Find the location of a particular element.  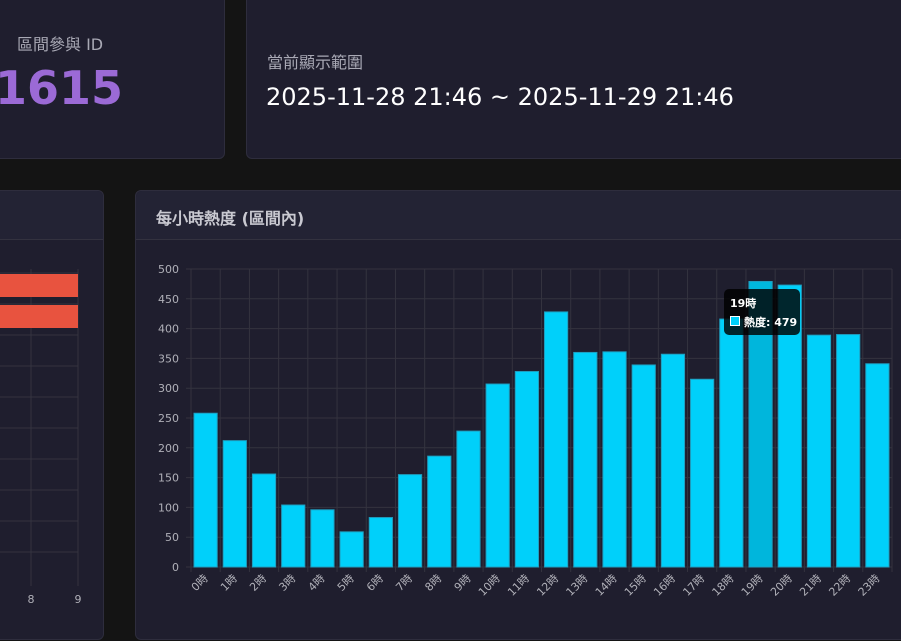

participant-id-value: 1615 is located at coordinates (62, 88).